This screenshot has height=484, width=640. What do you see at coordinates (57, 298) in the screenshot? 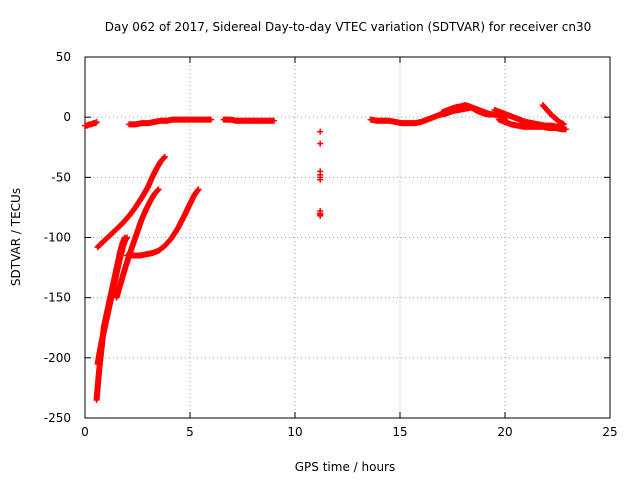
I see `y-tick-label: -150` at bounding box center [57, 298].